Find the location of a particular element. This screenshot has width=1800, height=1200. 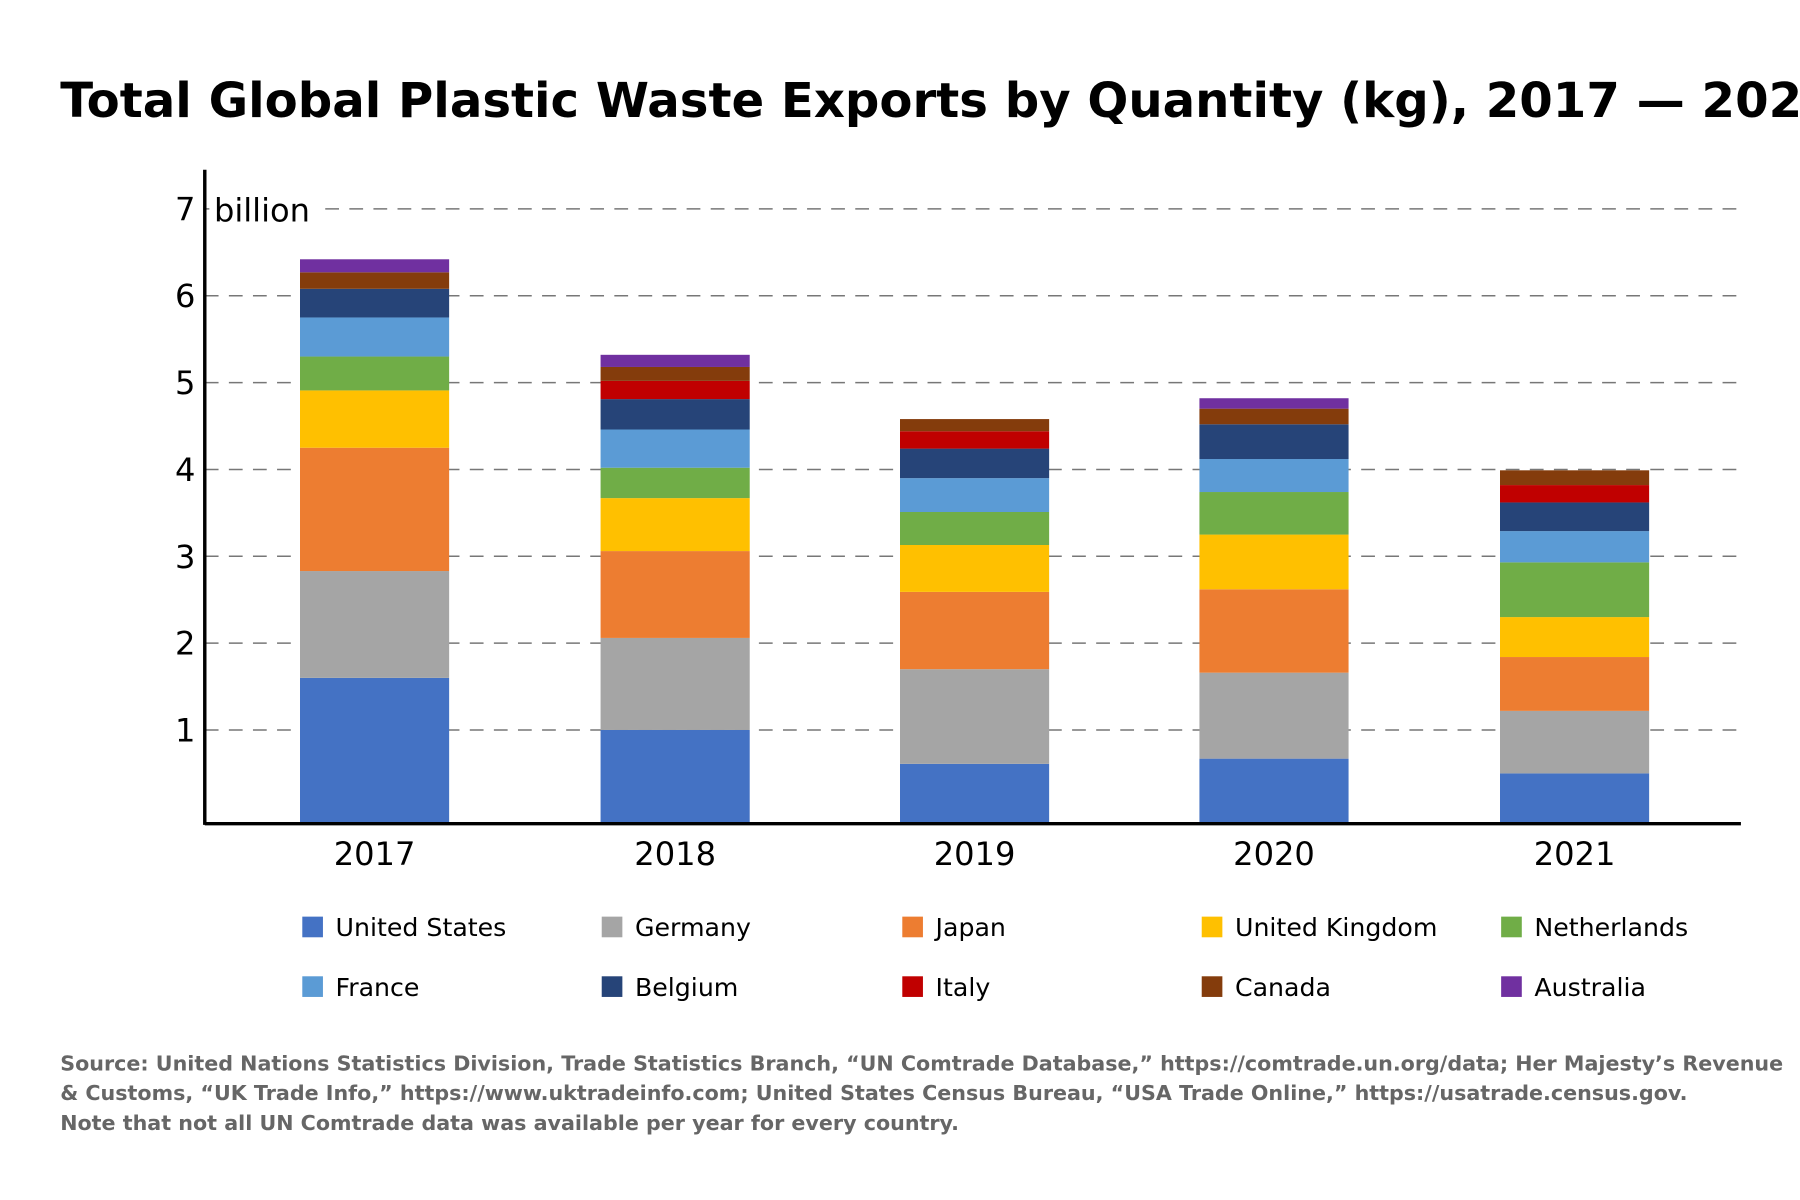

bar-segment-germany-2017 is located at coordinates (375, 624).